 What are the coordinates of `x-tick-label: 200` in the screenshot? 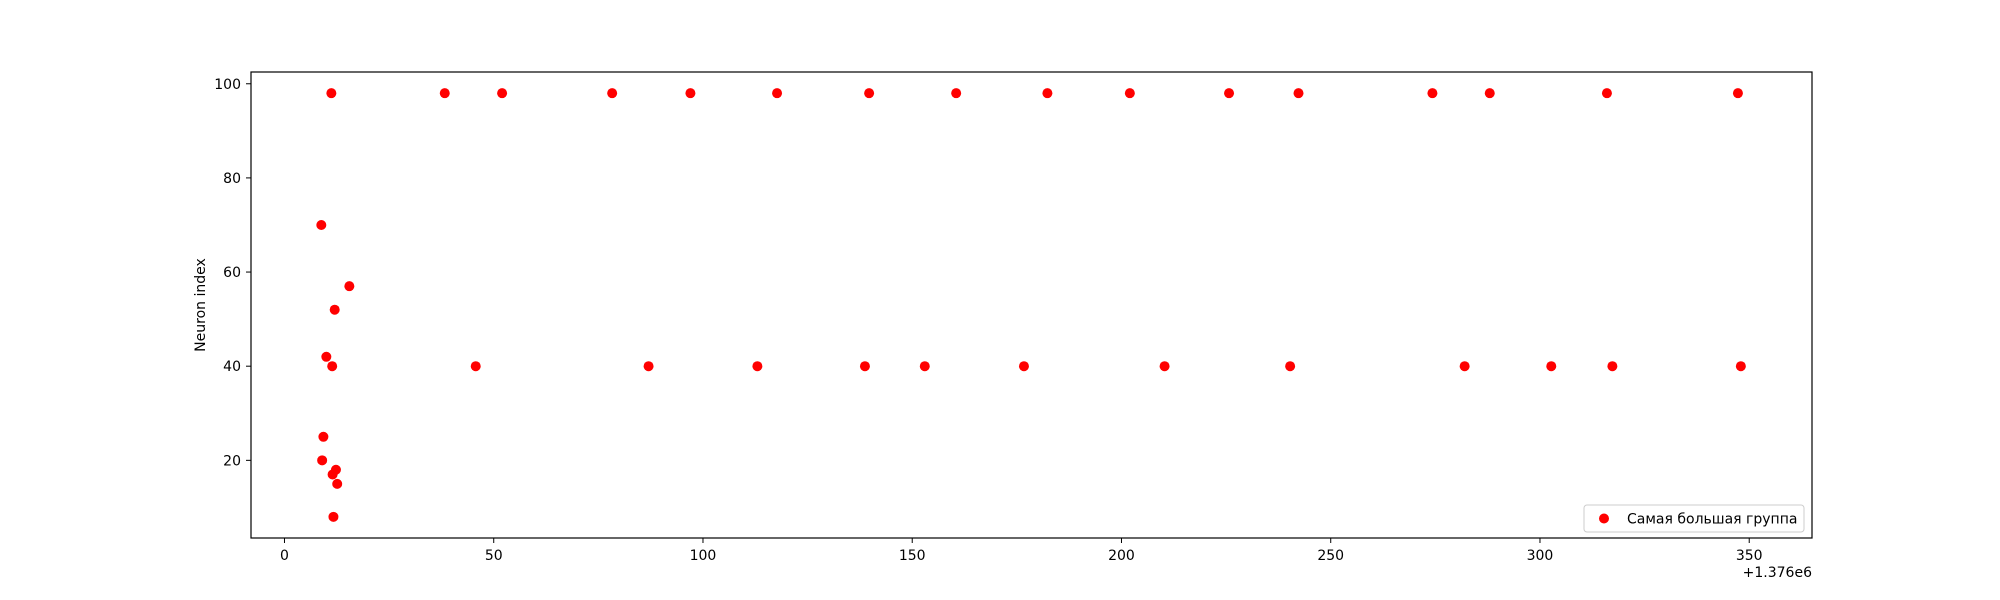 It's located at (1121, 556).